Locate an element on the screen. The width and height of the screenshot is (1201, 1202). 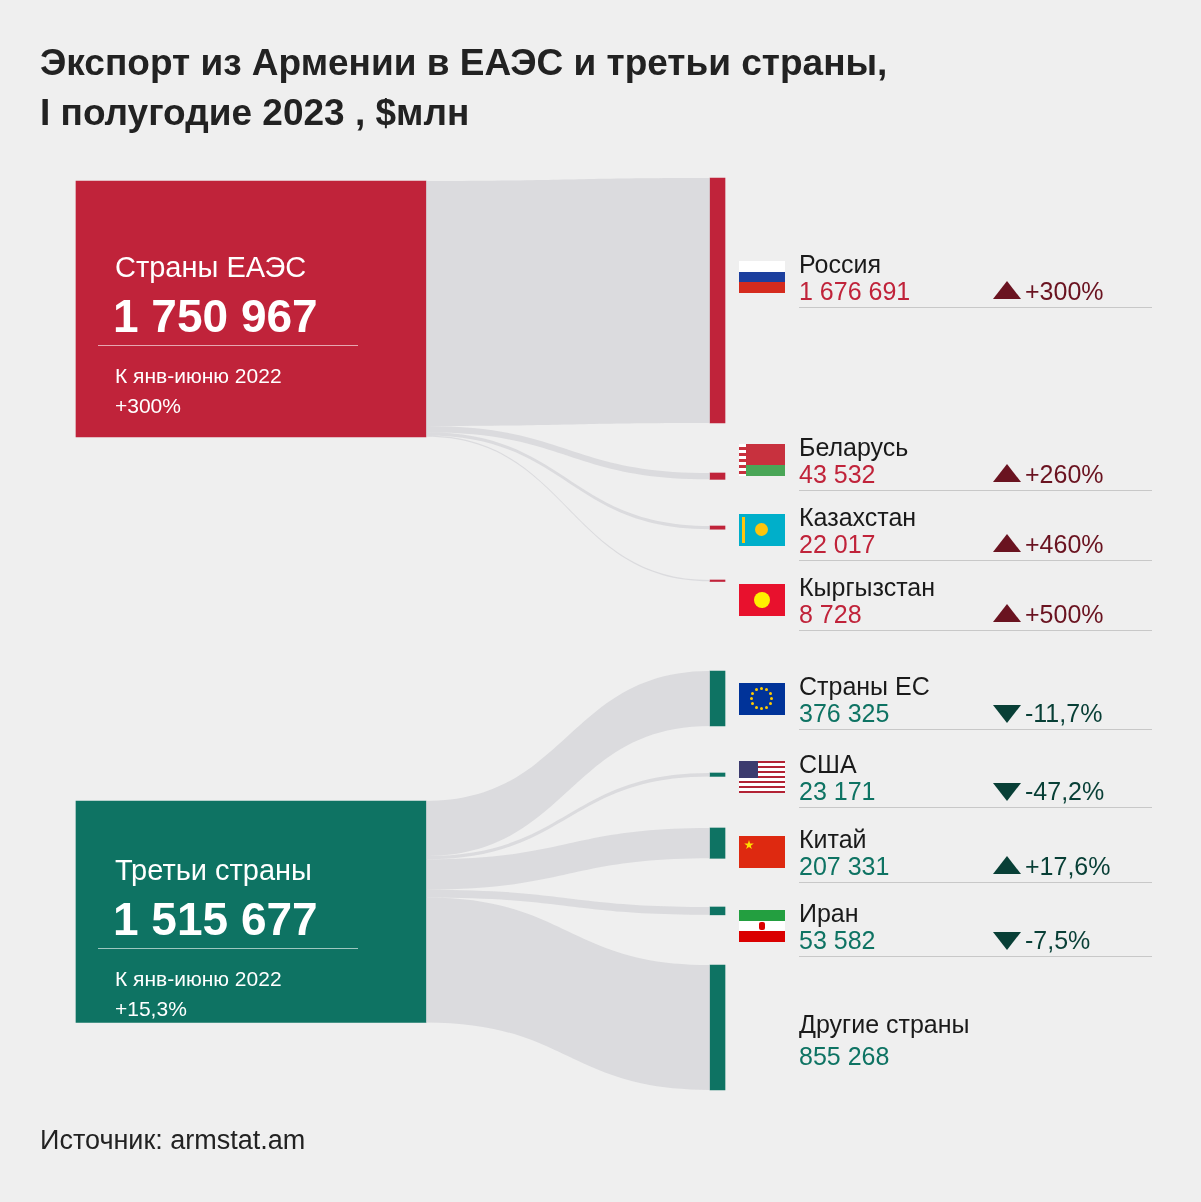
text: +300% is located at coordinates (1064, 291).